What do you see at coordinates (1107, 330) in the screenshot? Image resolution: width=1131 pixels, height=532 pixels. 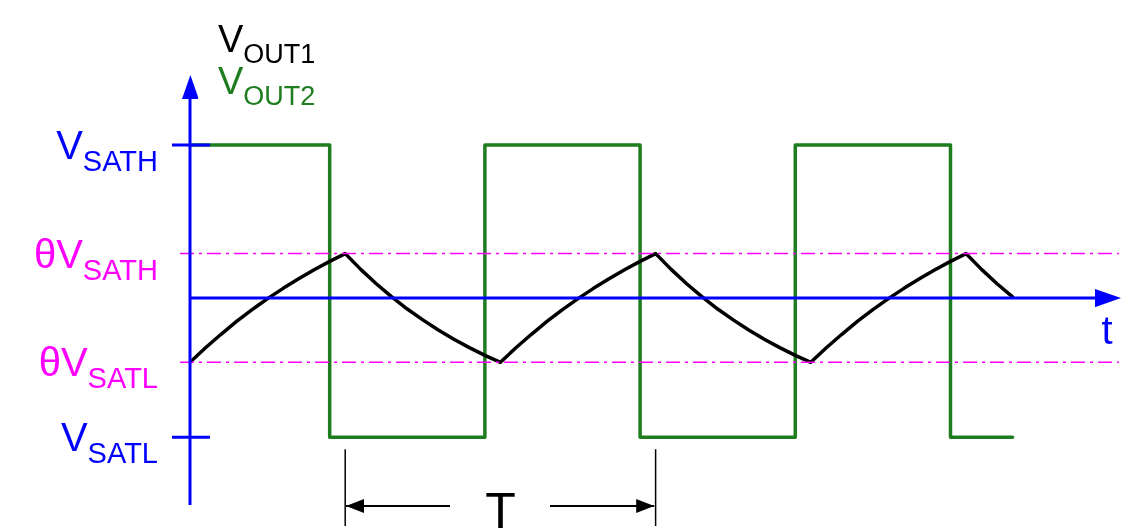 I see `x-axis-title: t` at bounding box center [1107, 330].